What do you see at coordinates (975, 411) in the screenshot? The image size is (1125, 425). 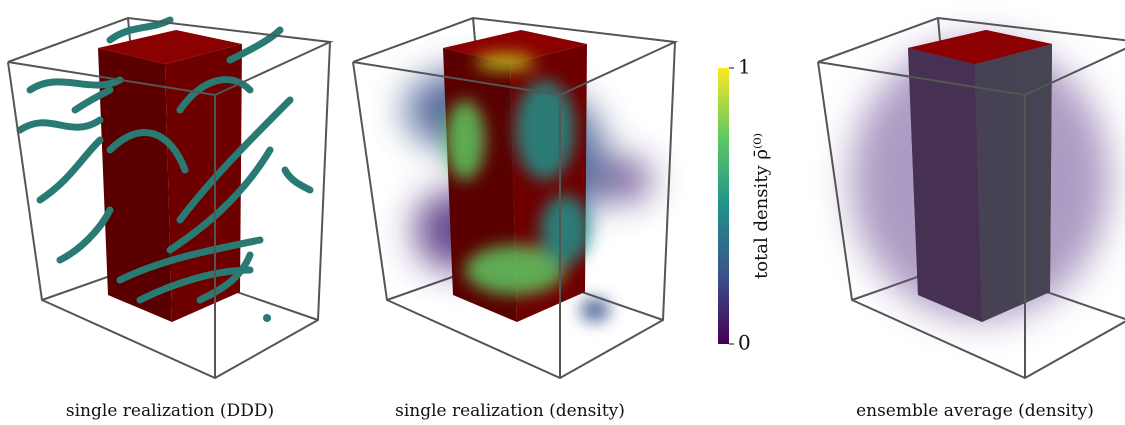 I see `caption: ensemble average (density)` at bounding box center [975, 411].